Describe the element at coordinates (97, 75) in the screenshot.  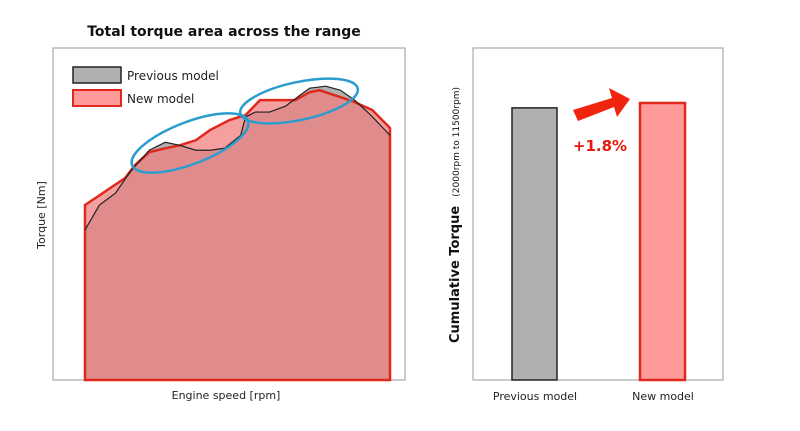
I see `legend-swatch-previous` at that location.